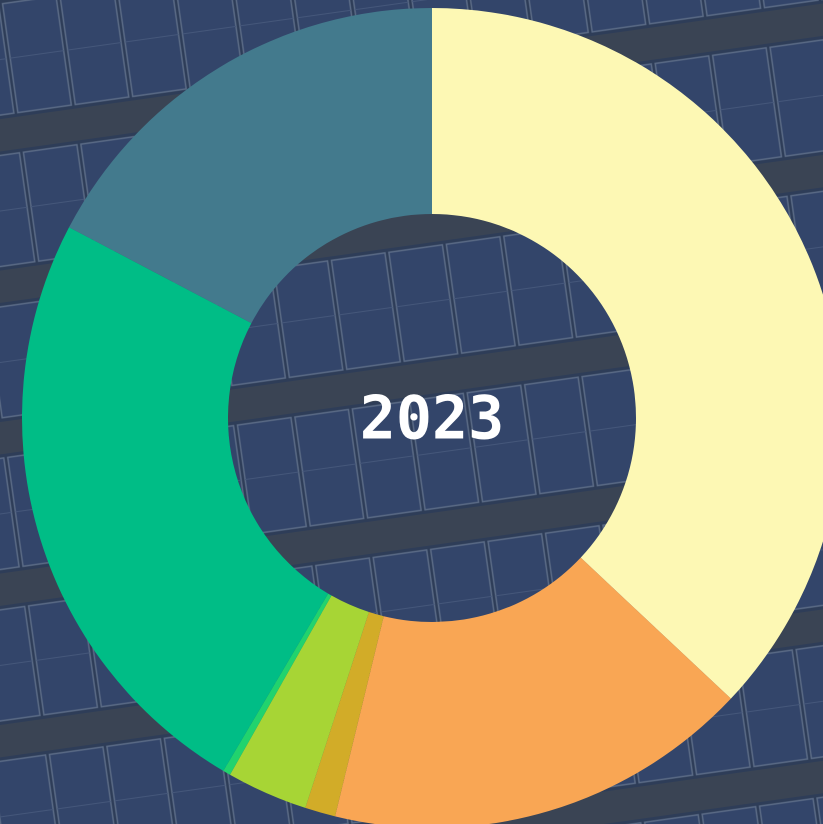 This screenshot has height=824, width=823. What do you see at coordinates (432, 419) in the screenshot?
I see `center-label: 2023` at bounding box center [432, 419].